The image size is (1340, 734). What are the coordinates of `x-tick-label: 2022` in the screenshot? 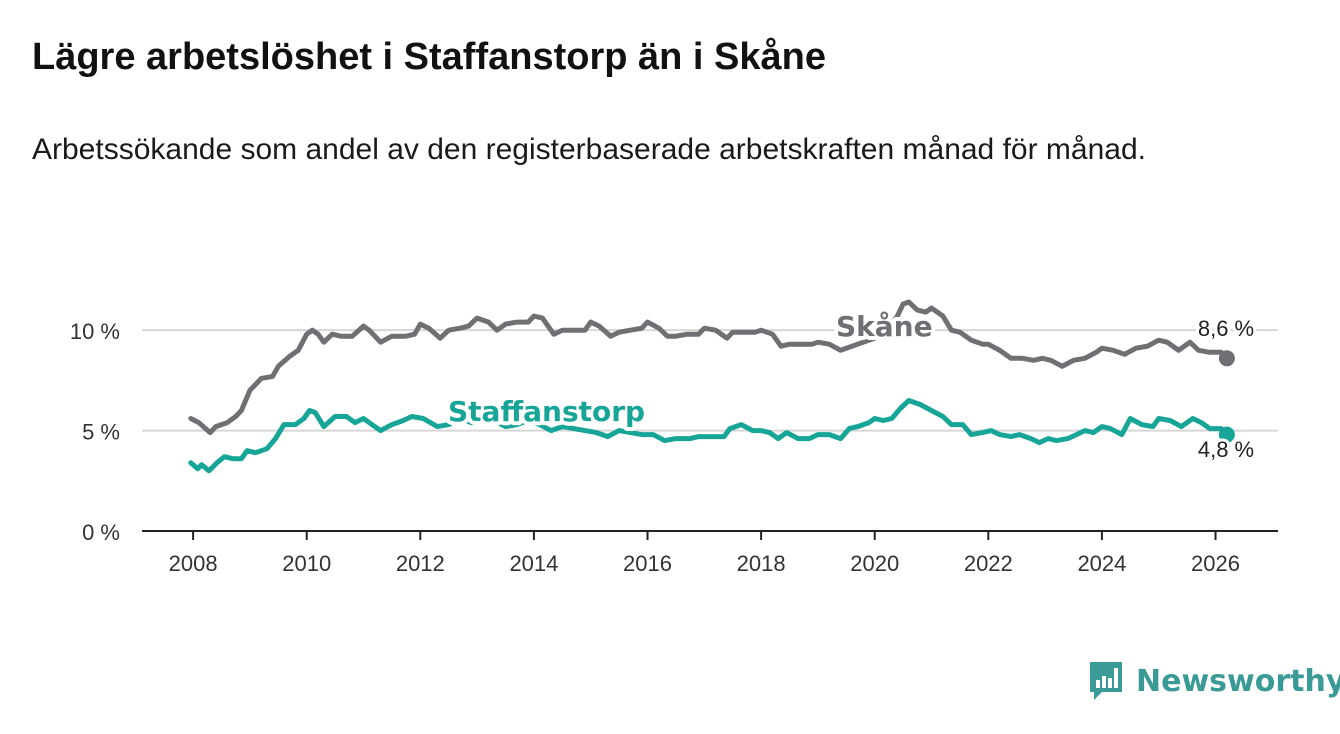 It's located at (988, 563).